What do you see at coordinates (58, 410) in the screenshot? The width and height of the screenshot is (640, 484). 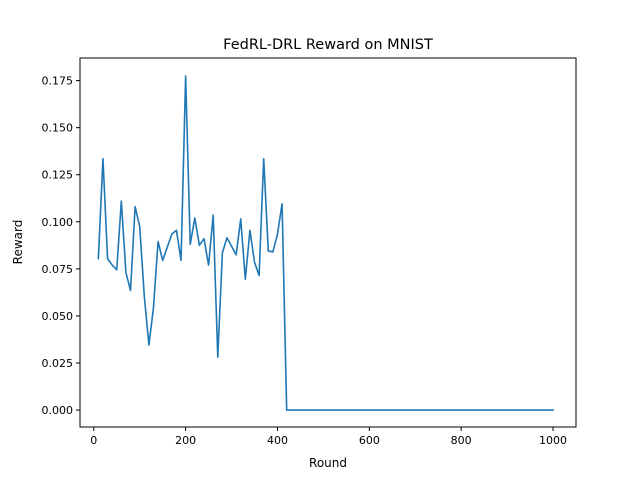 I see `y-tick-label: 0.000` at bounding box center [58, 410].